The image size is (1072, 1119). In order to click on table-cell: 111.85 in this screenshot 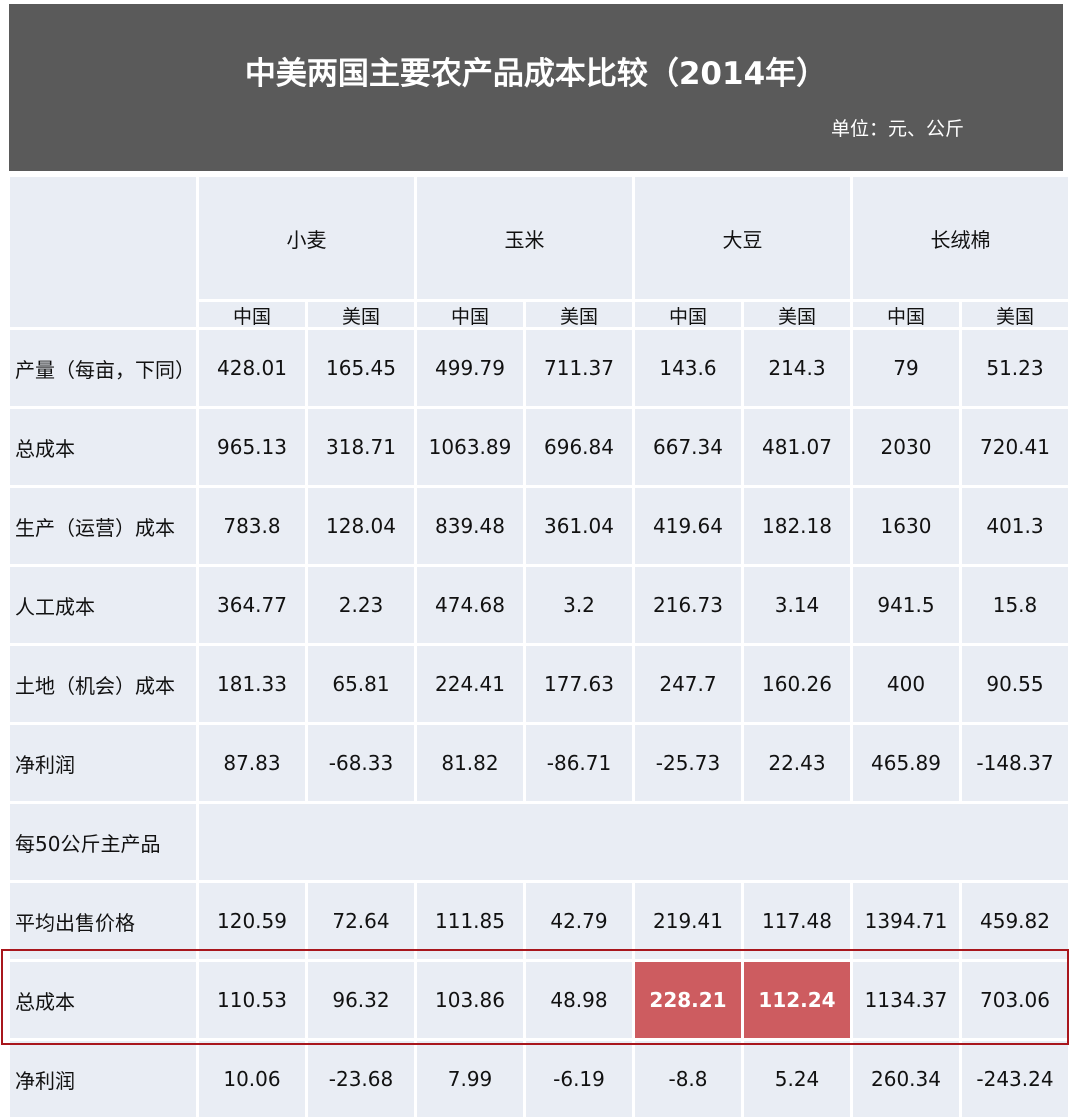, I will do `click(470, 921)`.